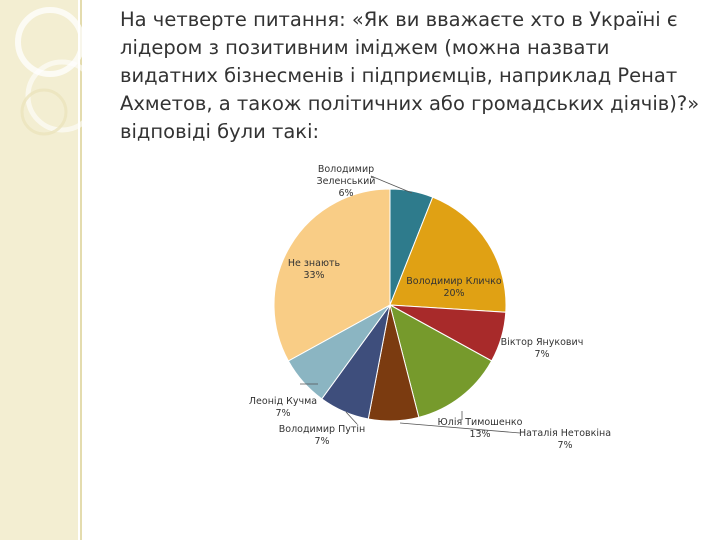 The image size is (720, 540). Describe the element at coordinates (283, 401) in the screenshot. I see `slice-name-label: Леонід Кучма` at that location.